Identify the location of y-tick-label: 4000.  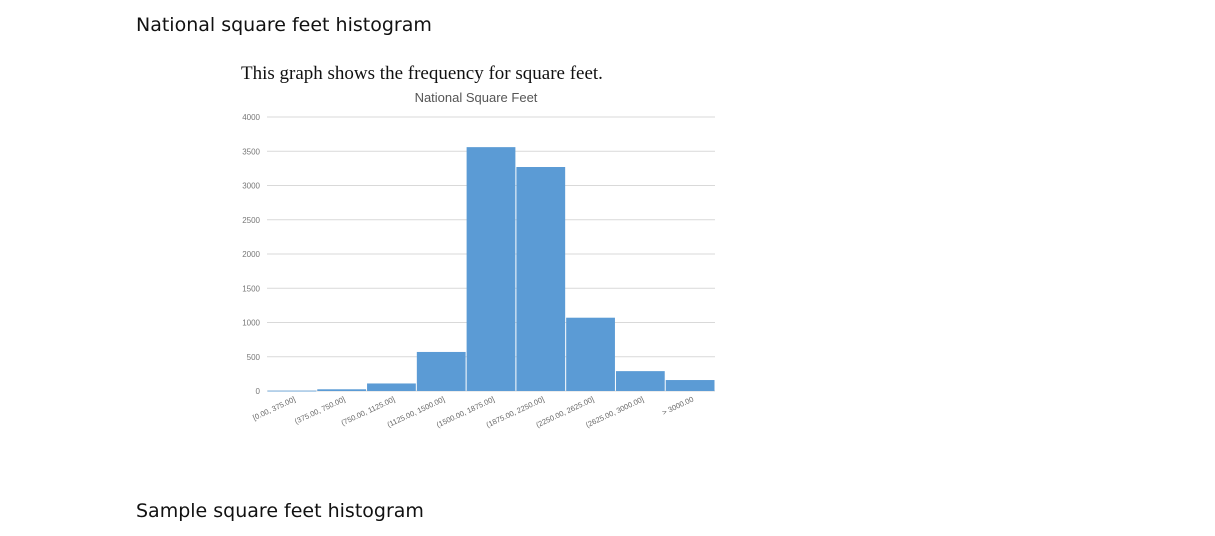
(251, 117).